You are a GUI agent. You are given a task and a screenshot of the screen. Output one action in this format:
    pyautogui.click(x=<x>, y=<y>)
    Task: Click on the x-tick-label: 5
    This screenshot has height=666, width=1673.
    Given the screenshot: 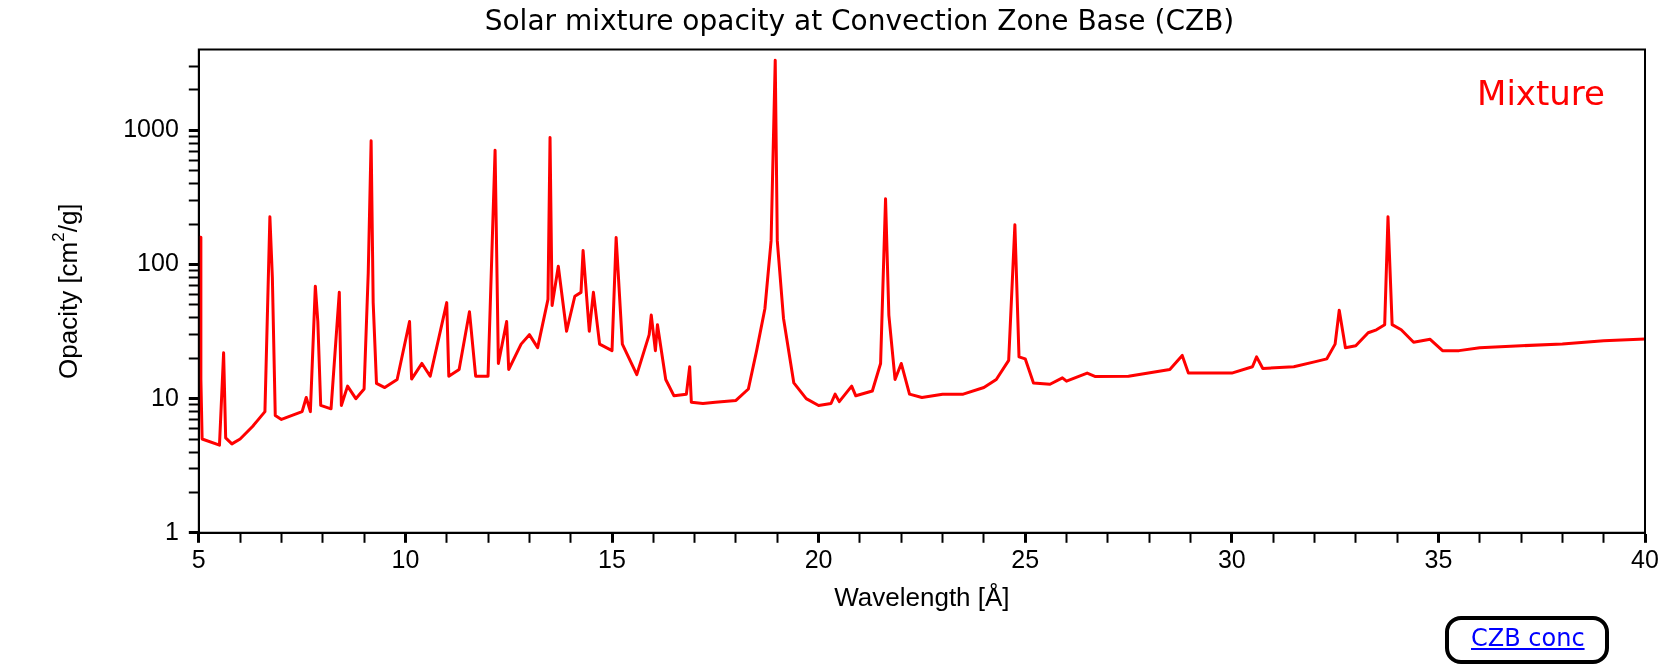 What is the action you would take?
    pyautogui.click(x=198, y=558)
    